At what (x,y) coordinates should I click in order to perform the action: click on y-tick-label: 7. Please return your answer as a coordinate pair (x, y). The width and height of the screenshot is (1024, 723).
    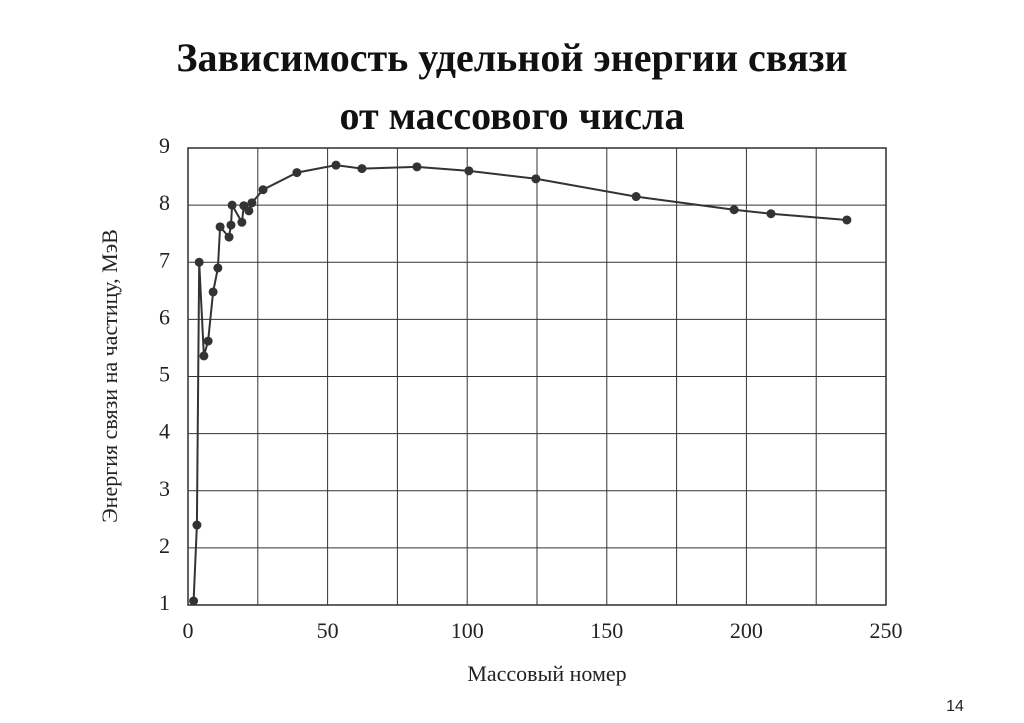
    Looking at the image, I should click on (164, 259).